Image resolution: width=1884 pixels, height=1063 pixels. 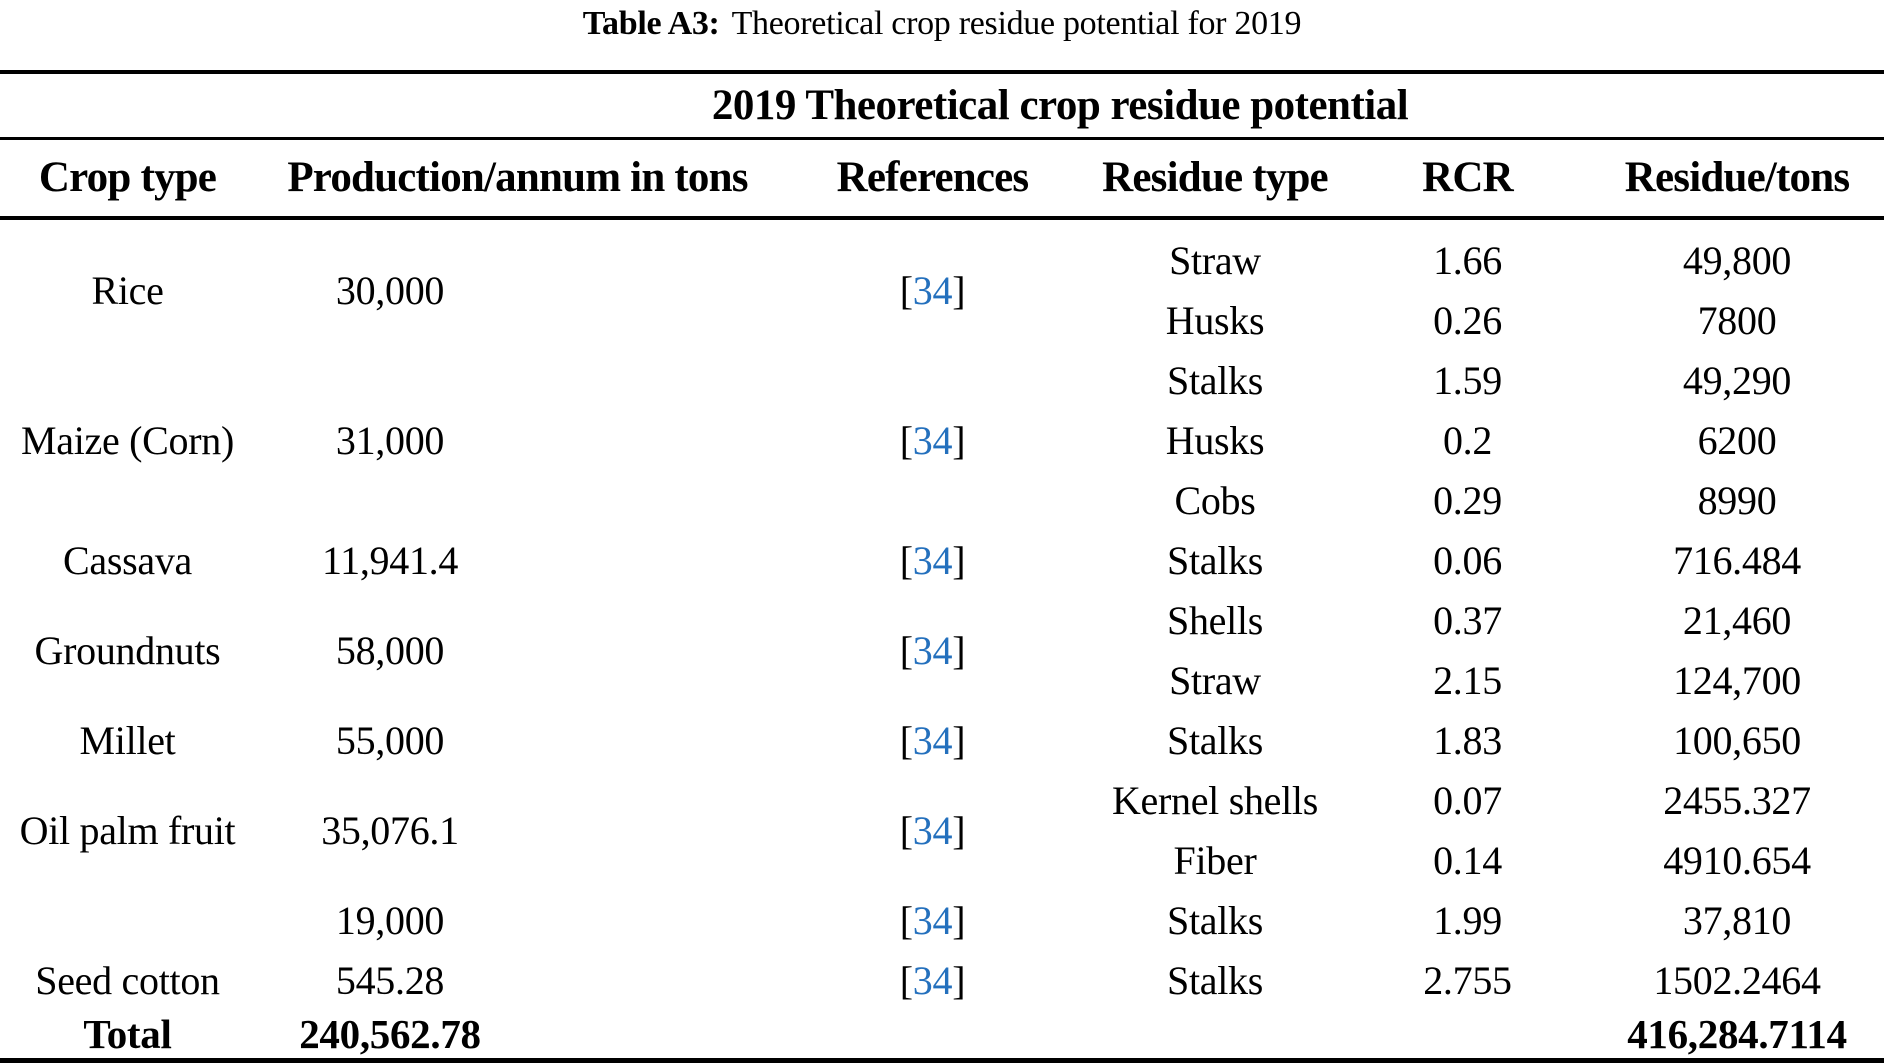 I want to click on crop-cell: Groundnuts, so click(x=127, y=650).